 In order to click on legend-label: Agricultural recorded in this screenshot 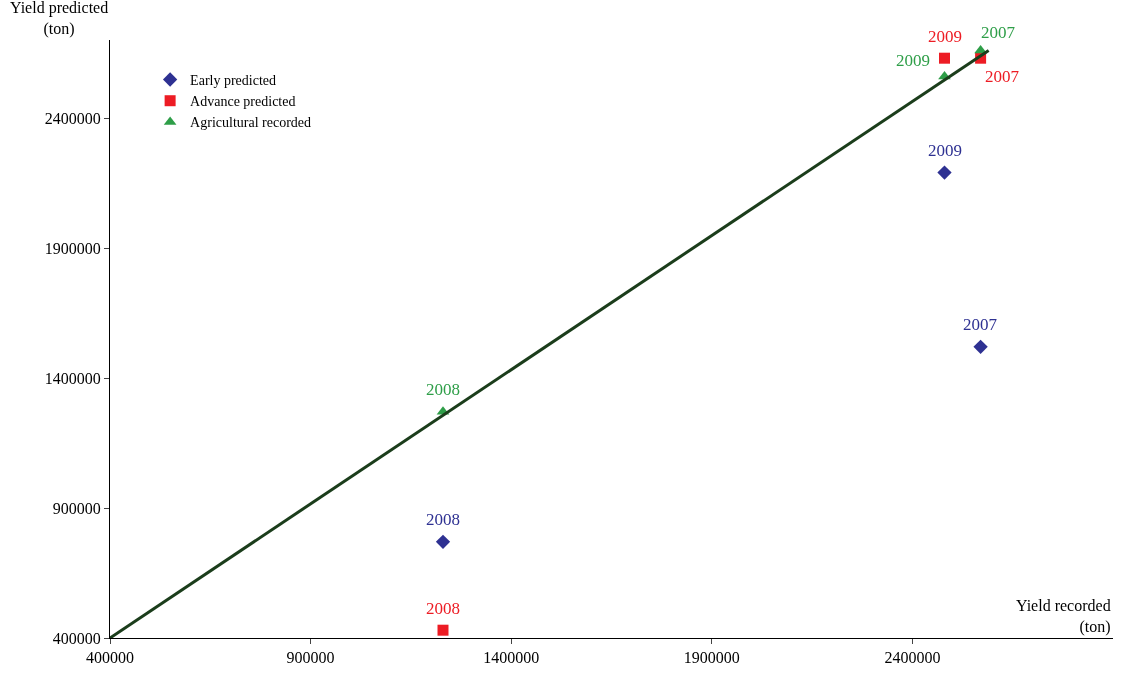, I will do `click(251, 123)`.